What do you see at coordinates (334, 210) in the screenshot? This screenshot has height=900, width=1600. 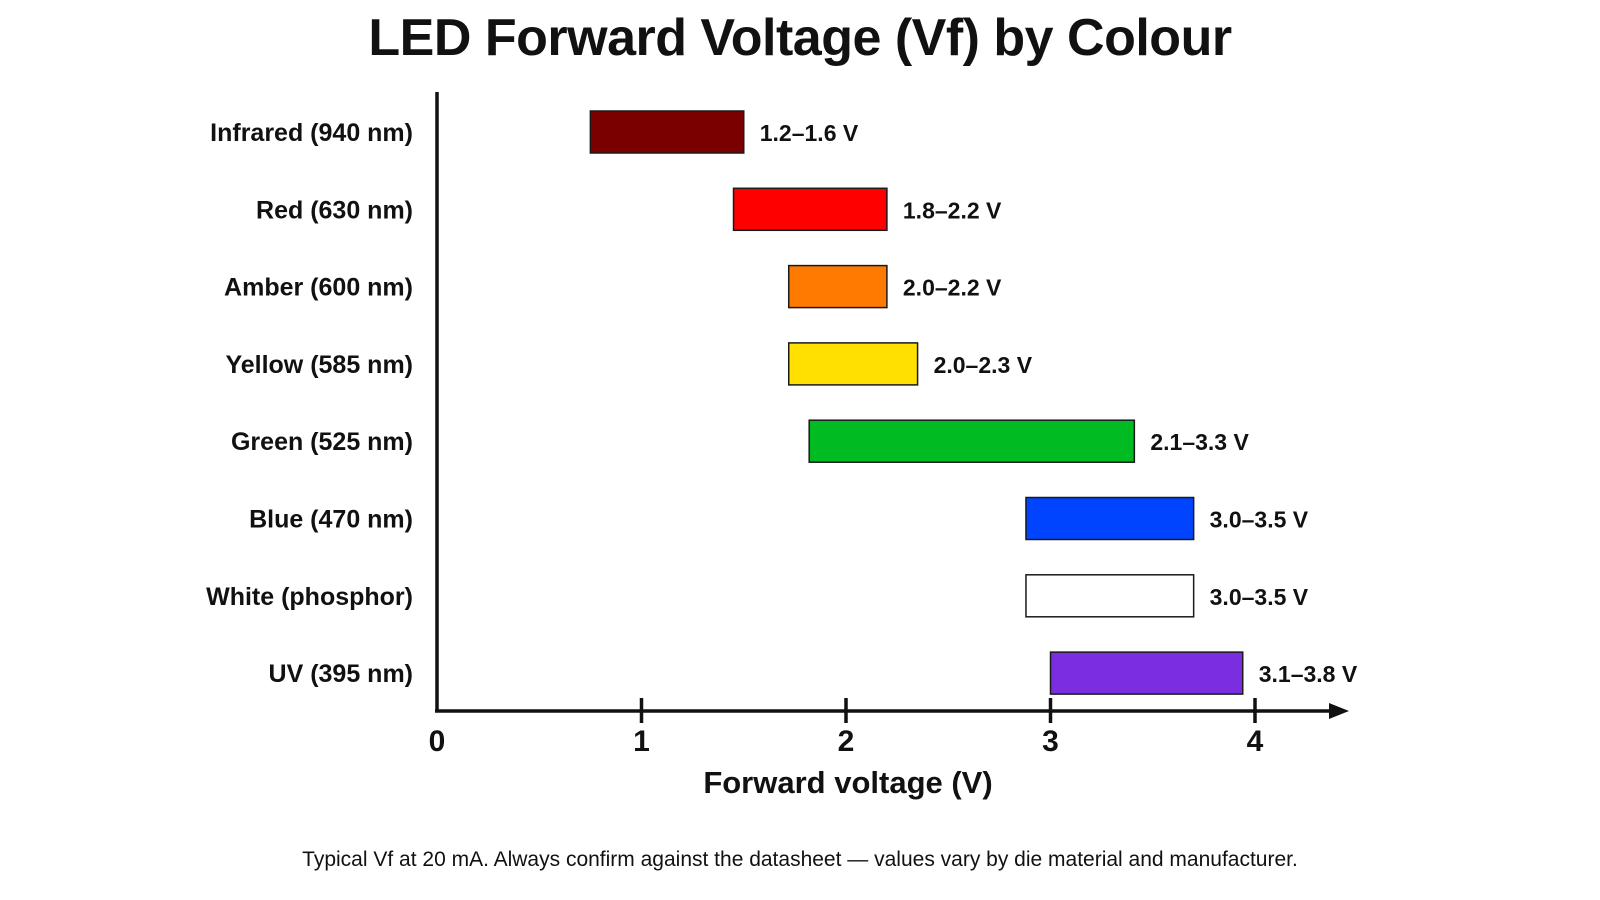 I see `category-label-red: Red (630 nm)` at bounding box center [334, 210].